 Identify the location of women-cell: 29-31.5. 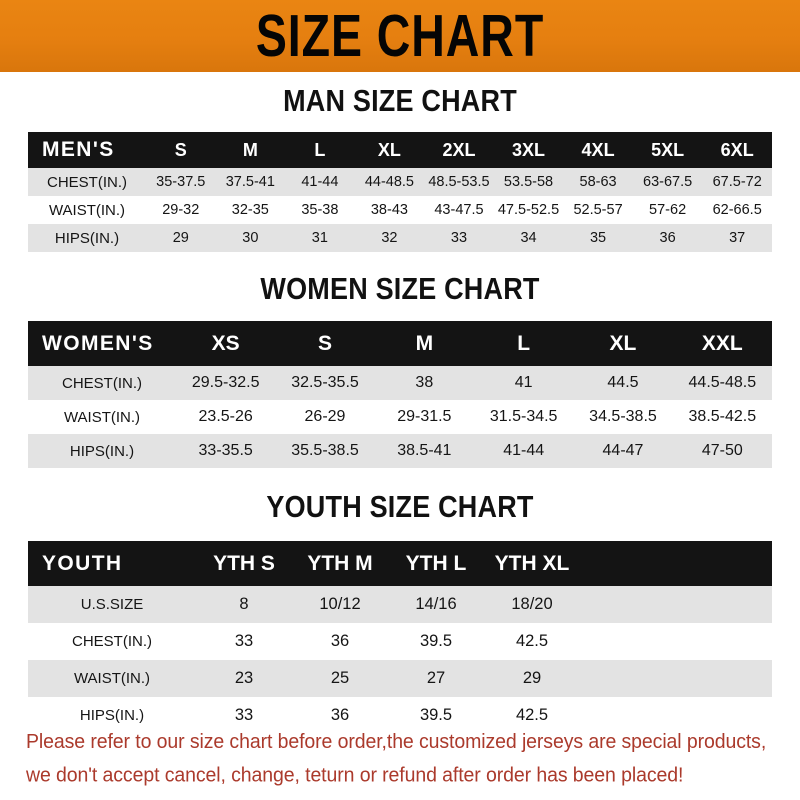
(424, 417).